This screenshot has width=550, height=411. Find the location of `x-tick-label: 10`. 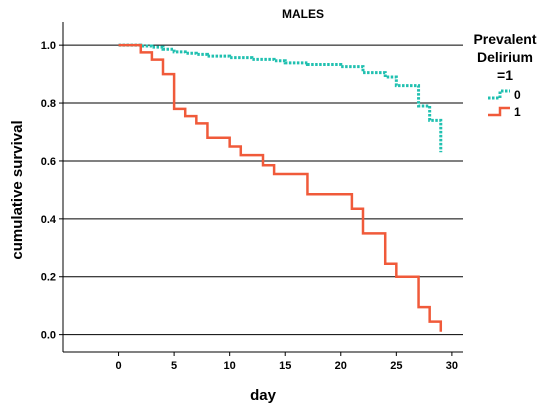

x-tick-label: 10 is located at coordinates (230, 366).